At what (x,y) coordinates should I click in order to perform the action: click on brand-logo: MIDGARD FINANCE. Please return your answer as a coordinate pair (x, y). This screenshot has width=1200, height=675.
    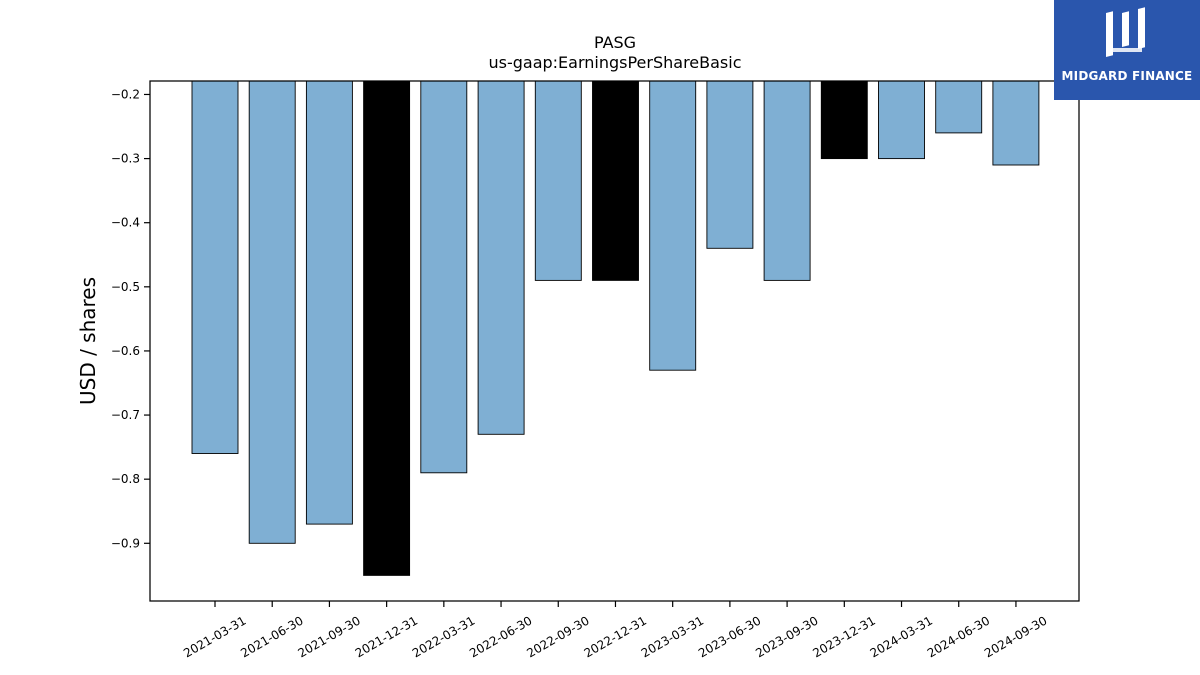
    Looking at the image, I should click on (1127, 50).